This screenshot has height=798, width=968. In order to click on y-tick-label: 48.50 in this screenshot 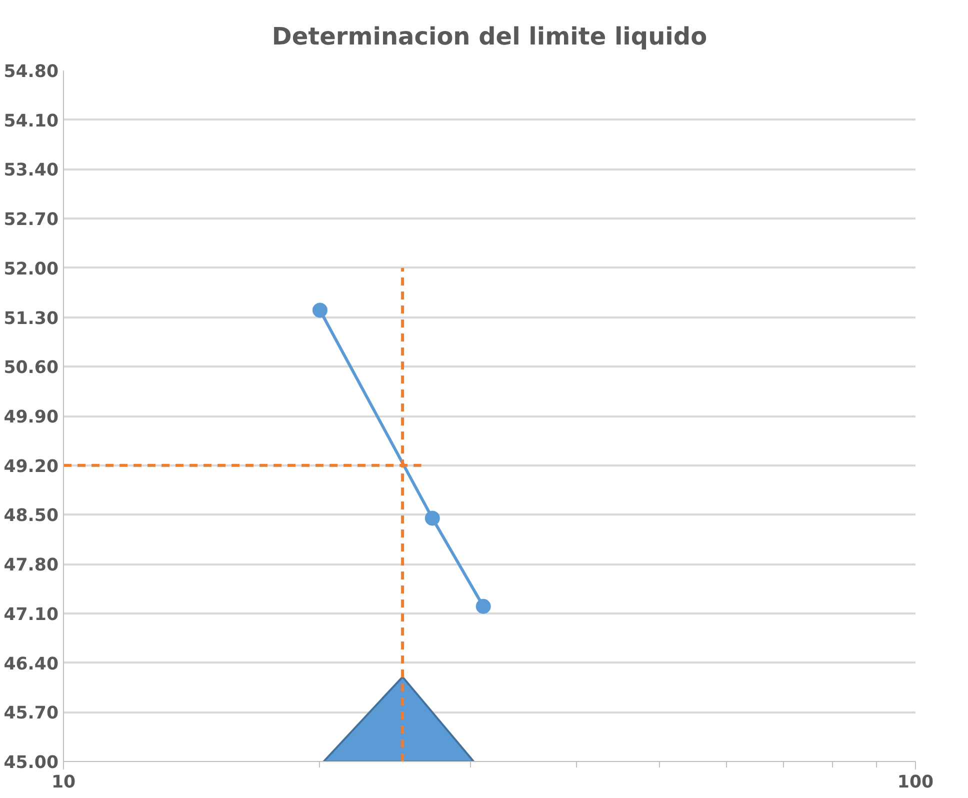, I will do `click(31, 516)`.